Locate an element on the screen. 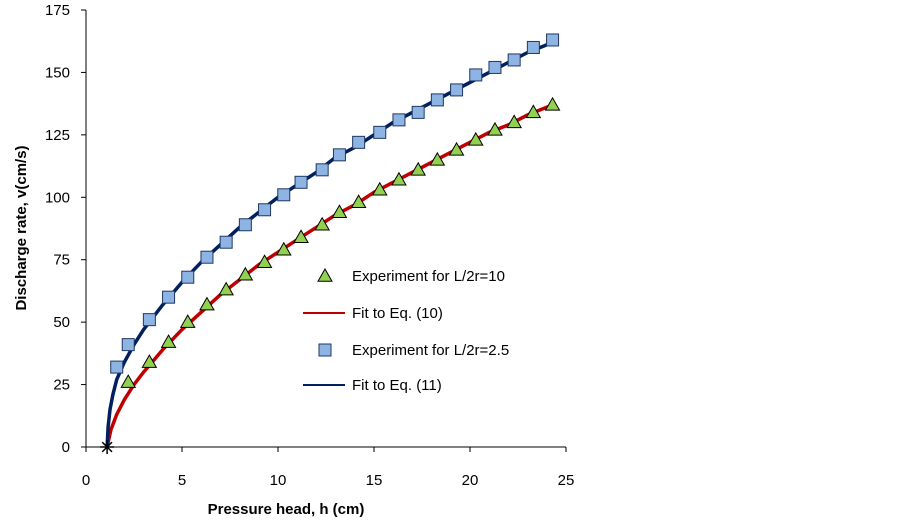 The width and height of the screenshot is (903, 520). legend-label: Experiment for L/2r=2.5 is located at coordinates (430, 350).